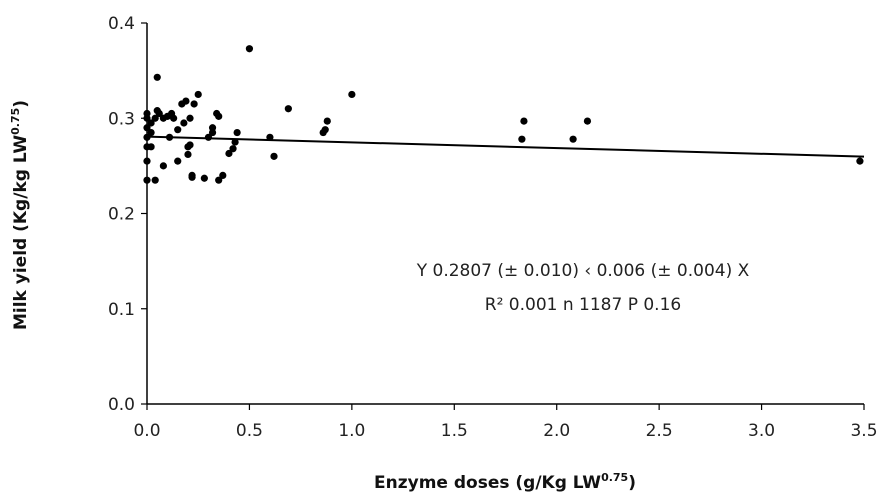 The image size is (882, 497). Describe the element at coordinates (121, 24) in the screenshot. I see `y-tick-label: 0.4` at that location.